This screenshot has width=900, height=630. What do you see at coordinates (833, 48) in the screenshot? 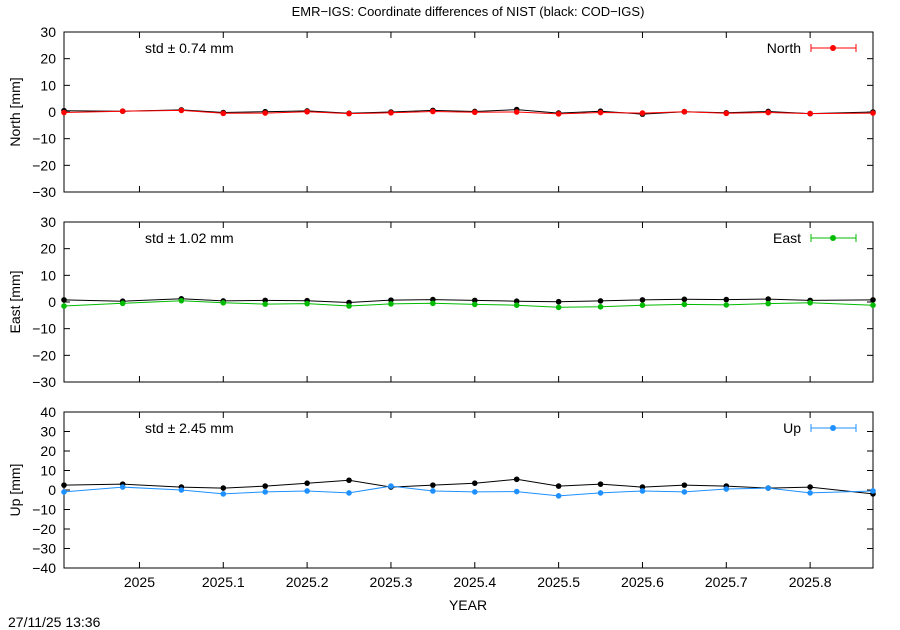
I see `legend-marker-north` at bounding box center [833, 48].